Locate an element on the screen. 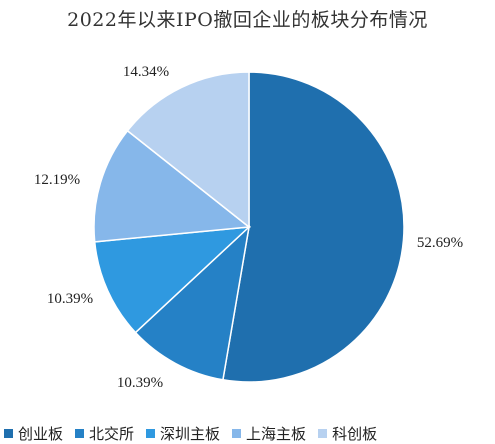 The width and height of the screenshot is (495, 444). slice-beijiaosuo is located at coordinates (192, 302).